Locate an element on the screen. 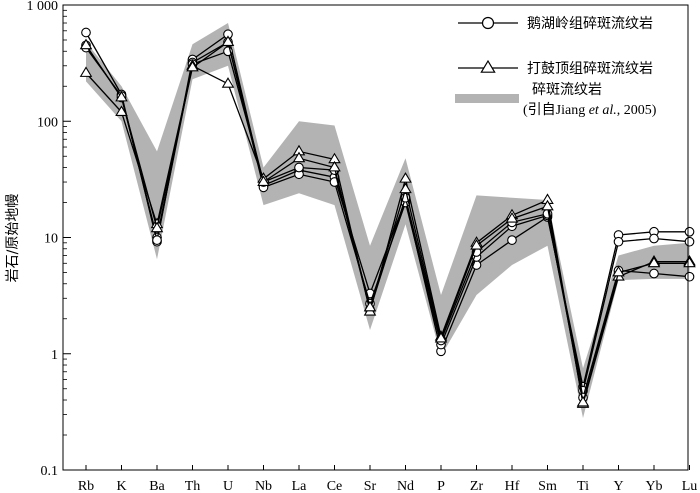 Image resolution: width=700 pixels, height=493 pixels. x-tick-label: Th is located at coordinates (193, 486).